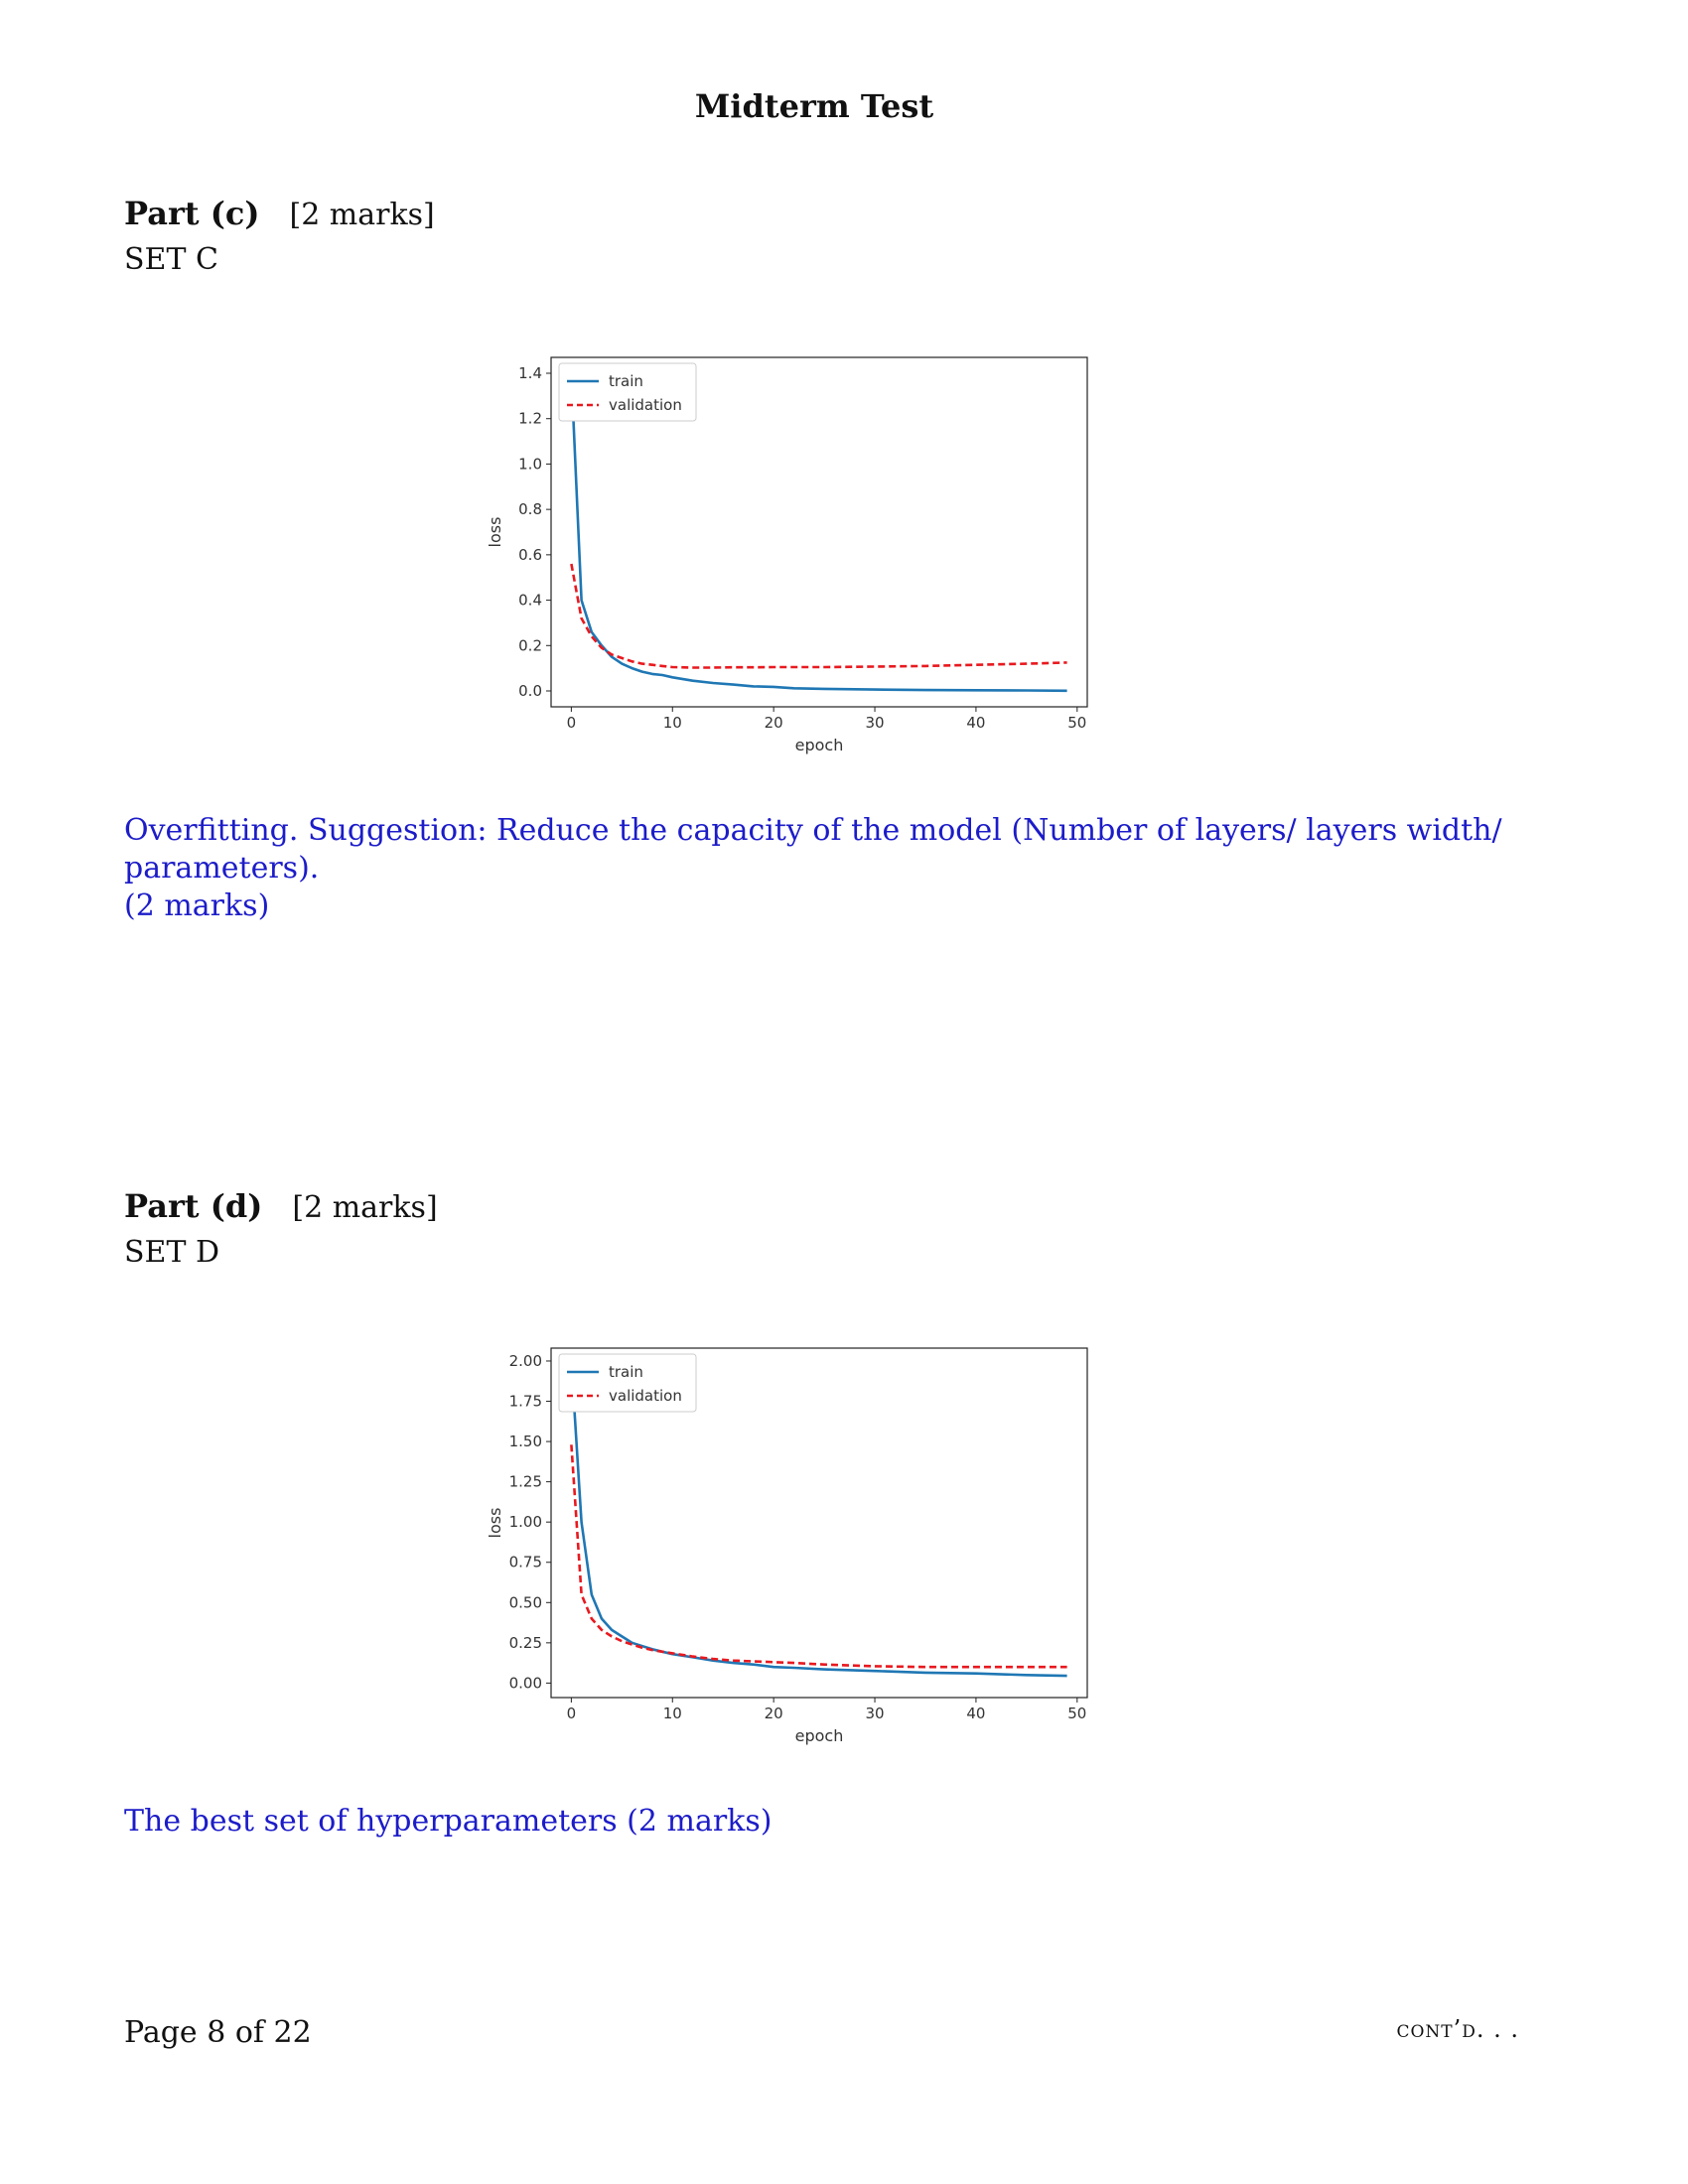 This screenshot has width=1688, height=2184. Describe the element at coordinates (192, 213) in the screenshot. I see `part-c-label: Part (c)` at that location.